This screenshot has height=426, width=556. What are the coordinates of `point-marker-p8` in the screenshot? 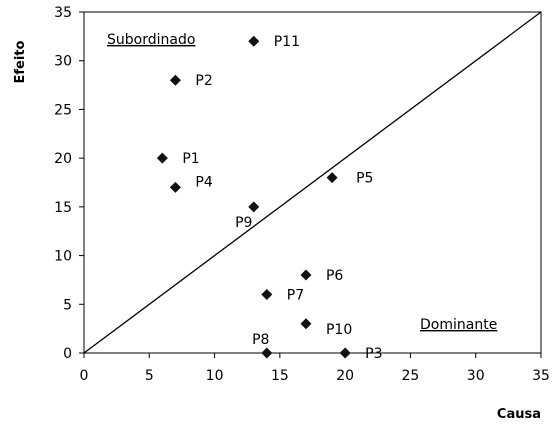 It's located at (267, 353).